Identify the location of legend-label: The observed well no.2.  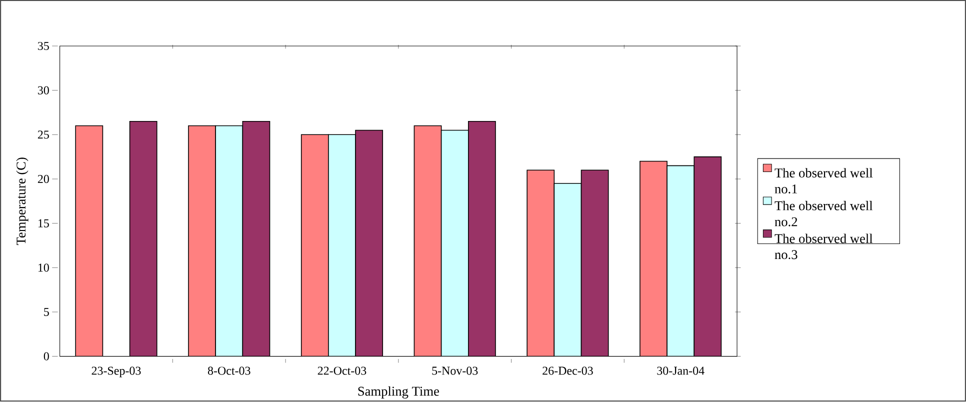
(823, 214).